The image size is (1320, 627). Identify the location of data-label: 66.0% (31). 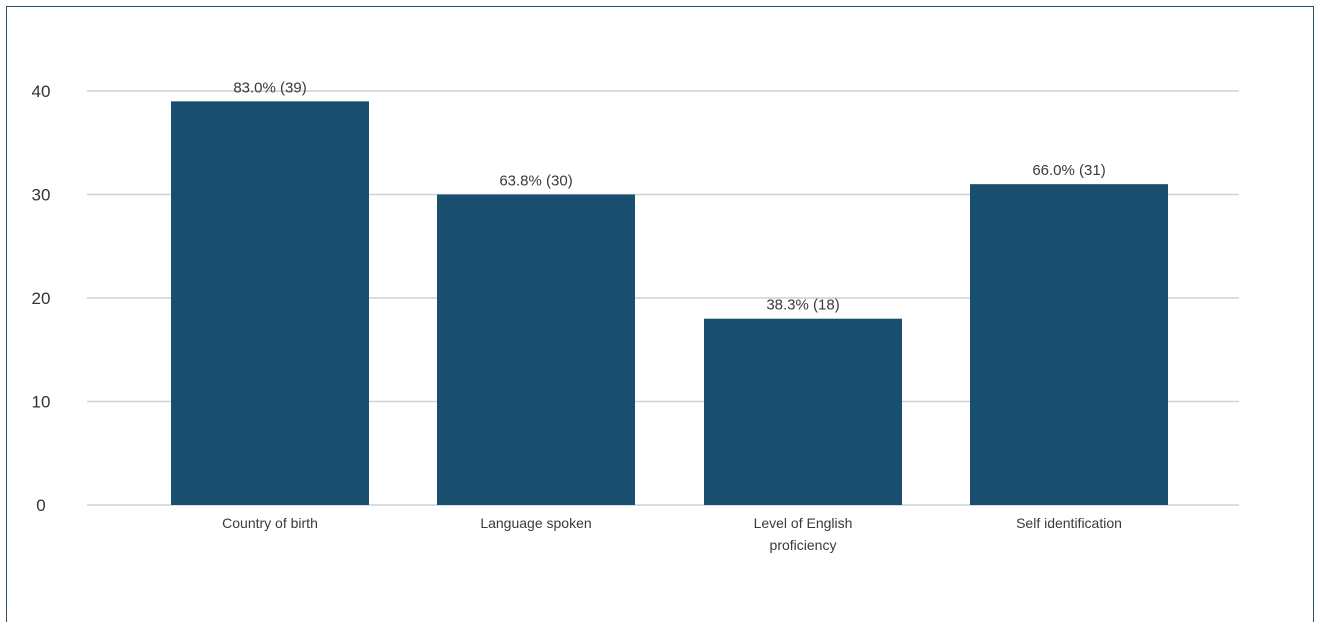
(1068, 170).